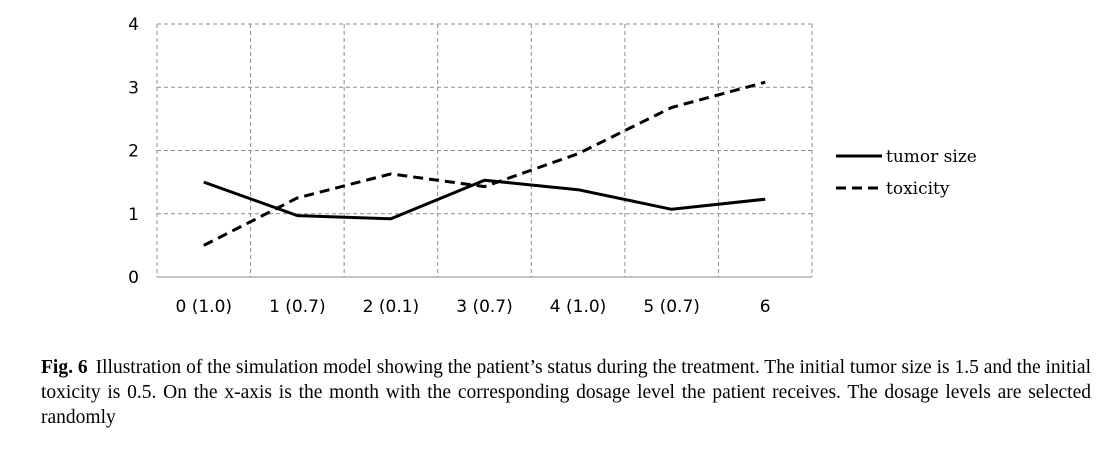 The image size is (1109, 465). I want to click on x-tick-label: 2 (0.1), so click(391, 307).